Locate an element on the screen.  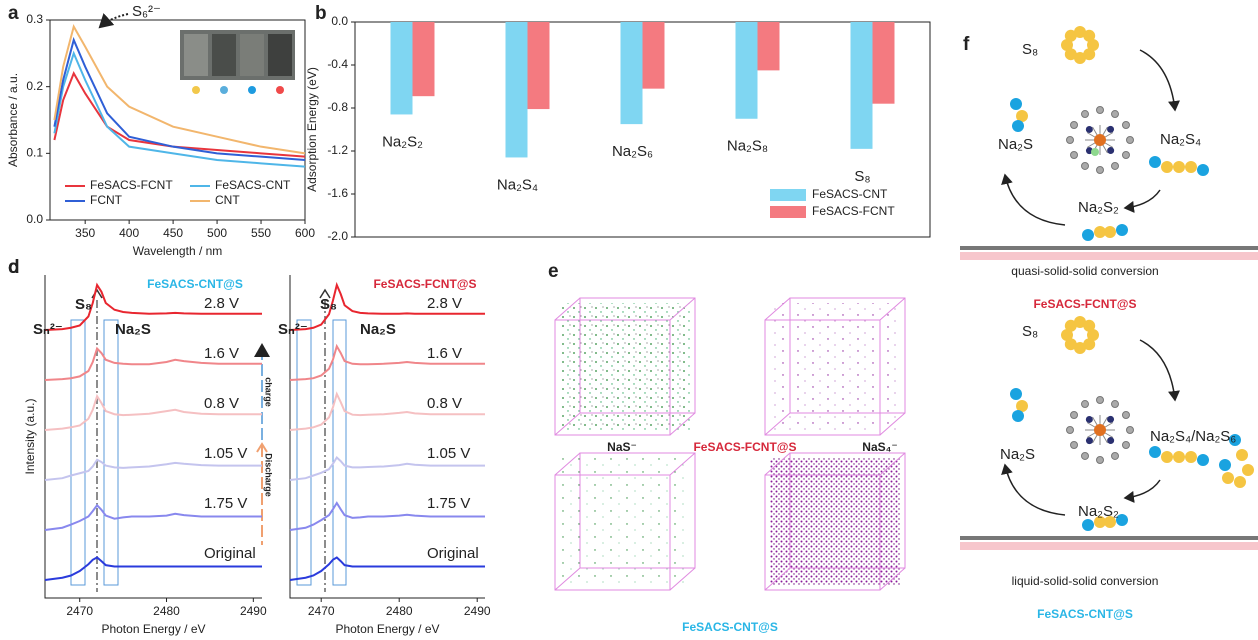
x-tick-label: 400 is located at coordinates (129, 233).